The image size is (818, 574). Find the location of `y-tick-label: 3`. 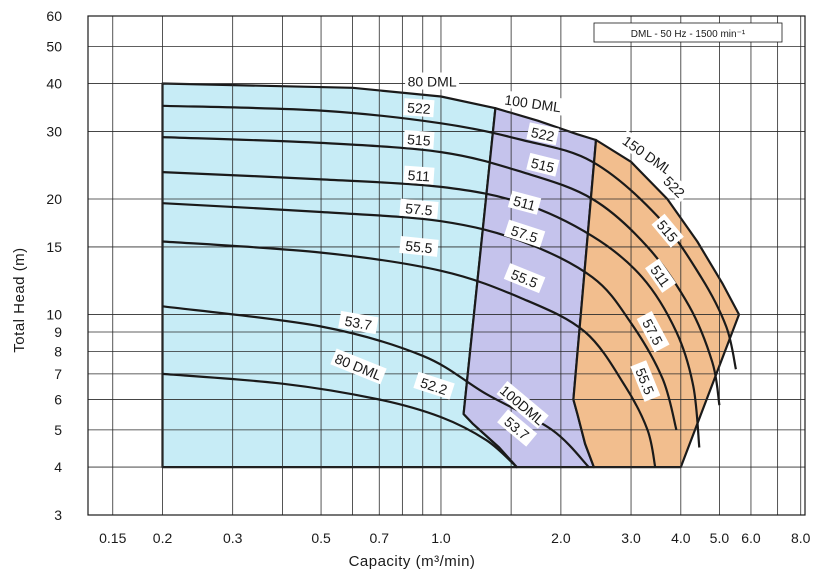

y-tick-label: 3 is located at coordinates (58, 515).